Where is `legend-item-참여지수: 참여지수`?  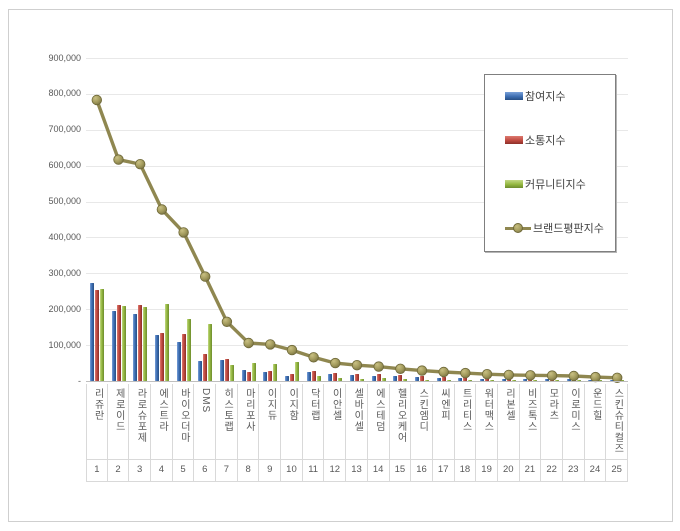 legend-item-참여지수: 참여지수 is located at coordinates (535, 96).